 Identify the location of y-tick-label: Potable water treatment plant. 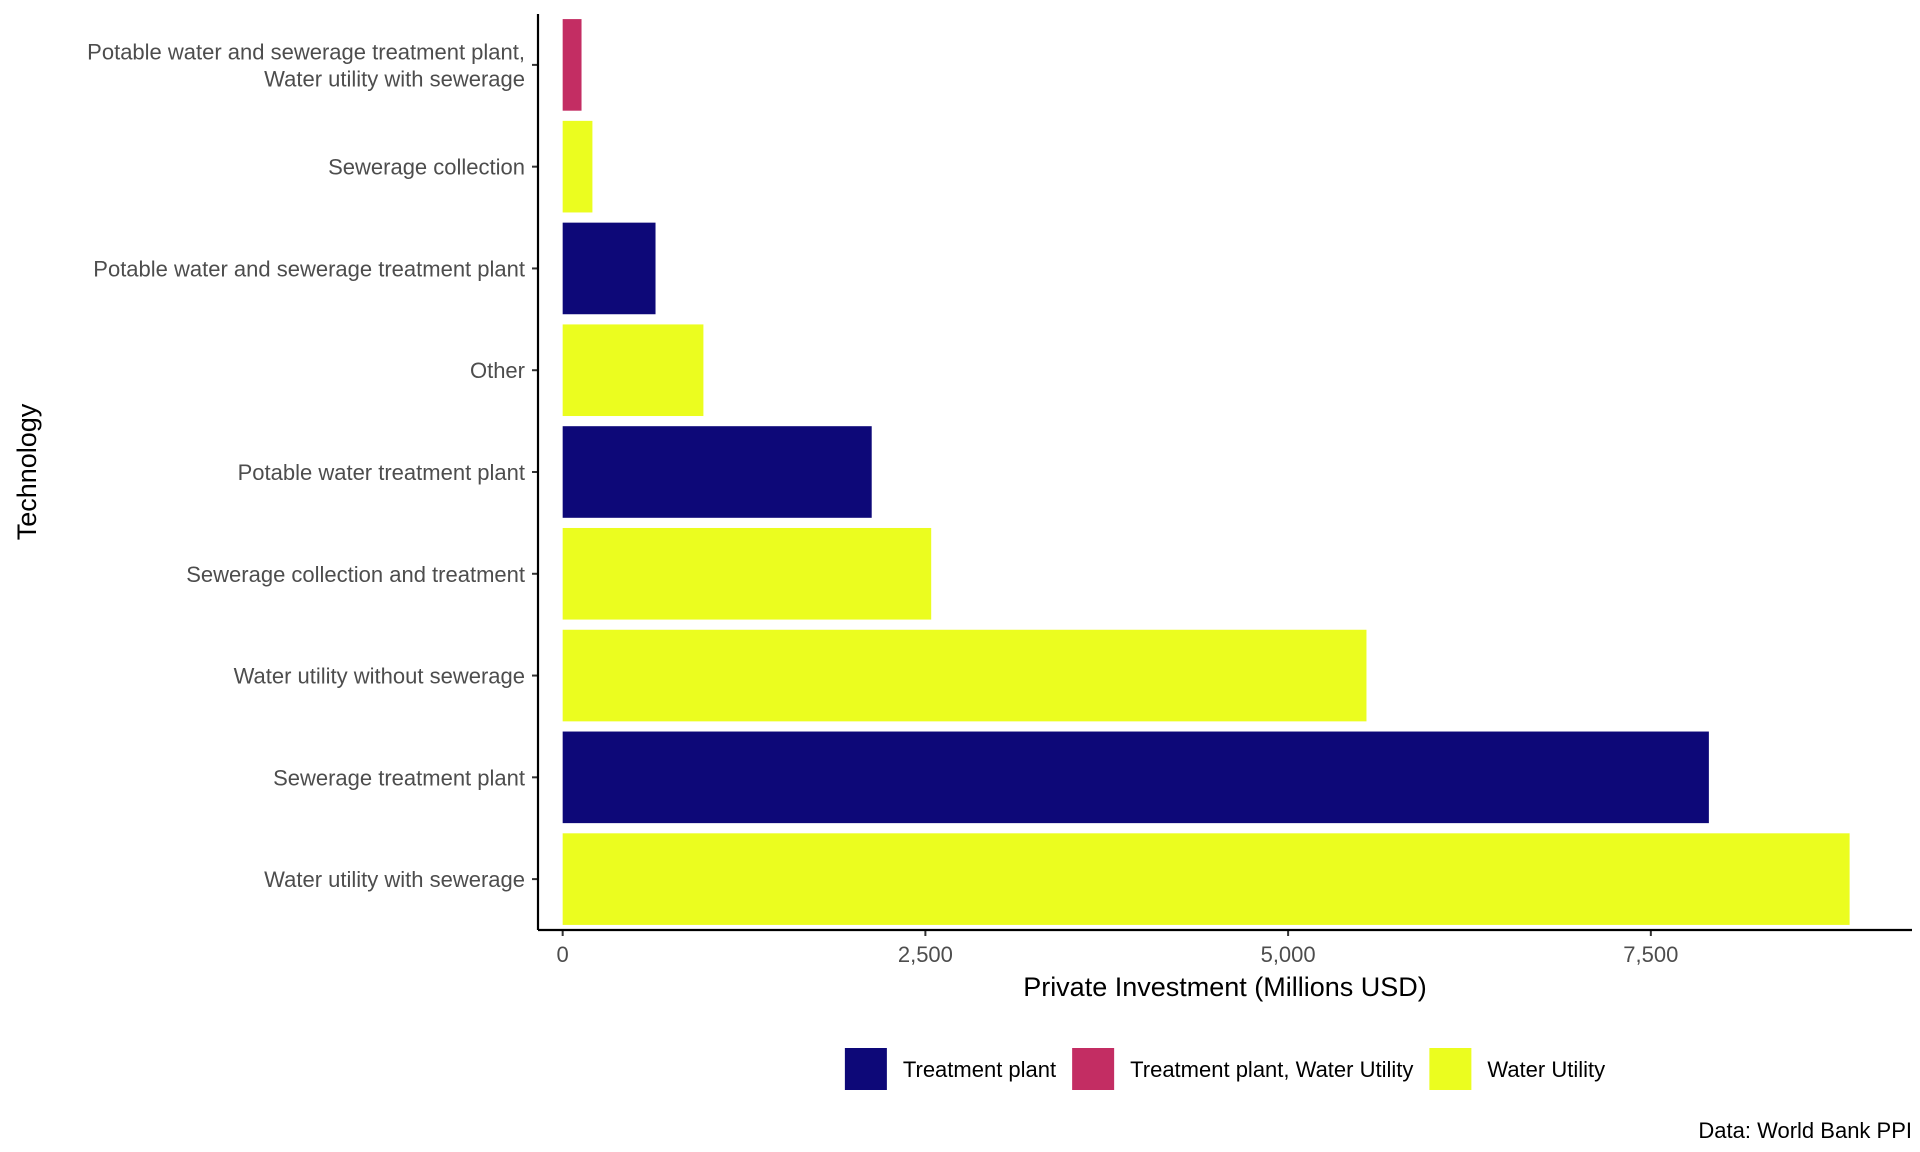
(381, 472).